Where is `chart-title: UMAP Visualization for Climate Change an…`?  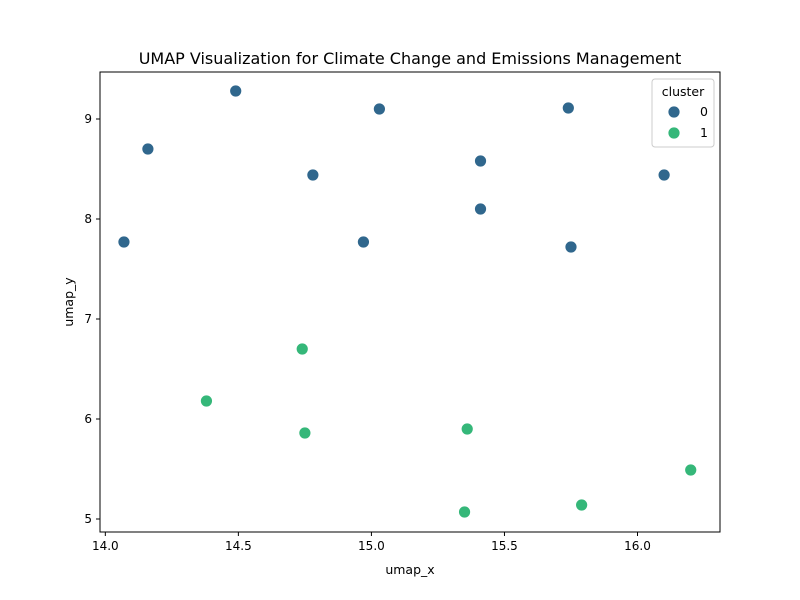 chart-title: UMAP Visualization for Climate Change an… is located at coordinates (410, 58).